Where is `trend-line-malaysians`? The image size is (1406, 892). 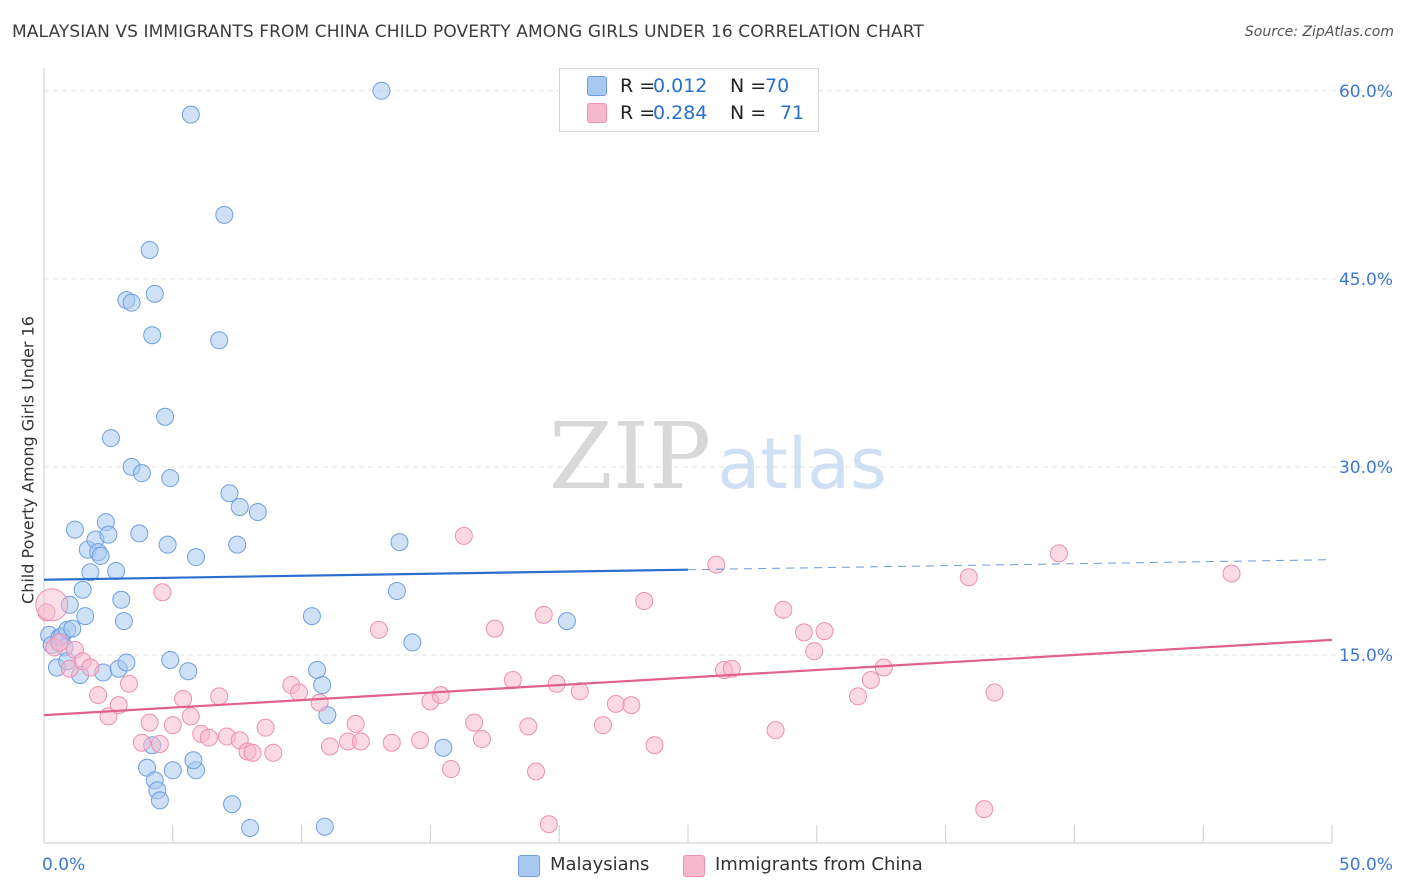
trend-line-malaysians is located at coordinates (366, 574).